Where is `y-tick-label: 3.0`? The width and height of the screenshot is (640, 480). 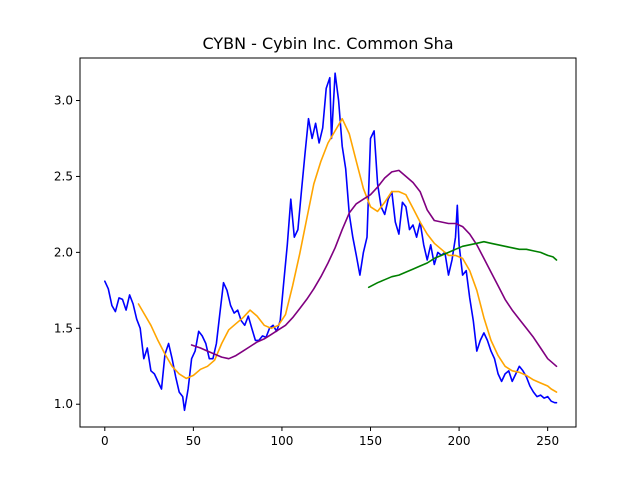 y-tick-label: 3.0 is located at coordinates (63, 101).